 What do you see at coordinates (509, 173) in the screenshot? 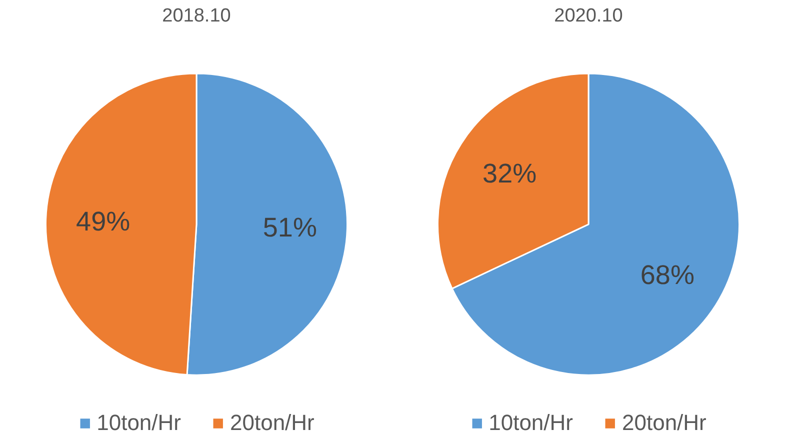
I see `data-label: 32%` at bounding box center [509, 173].